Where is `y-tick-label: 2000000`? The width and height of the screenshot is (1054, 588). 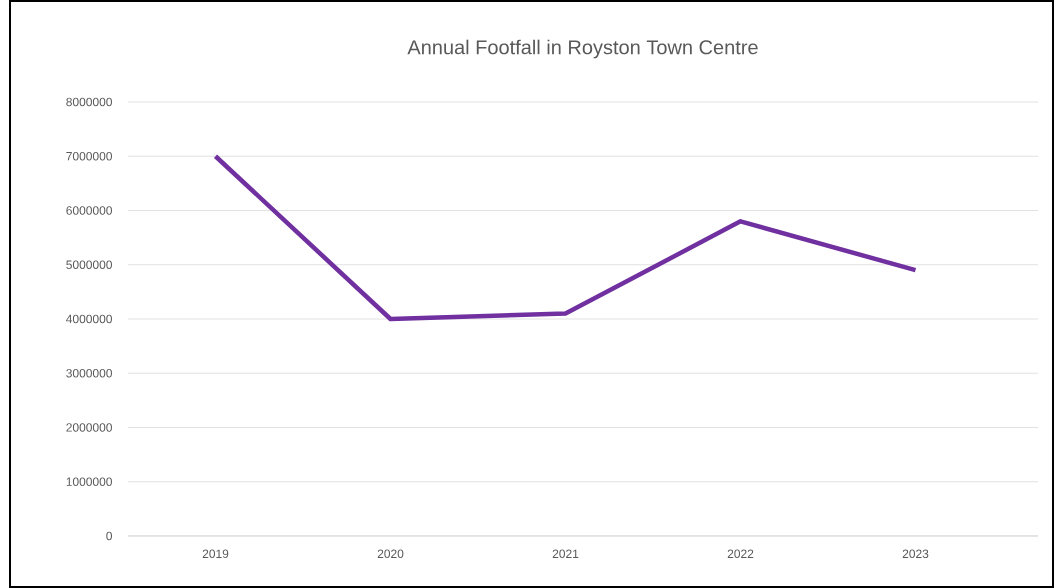
y-tick-label: 2000000 is located at coordinates (89, 427).